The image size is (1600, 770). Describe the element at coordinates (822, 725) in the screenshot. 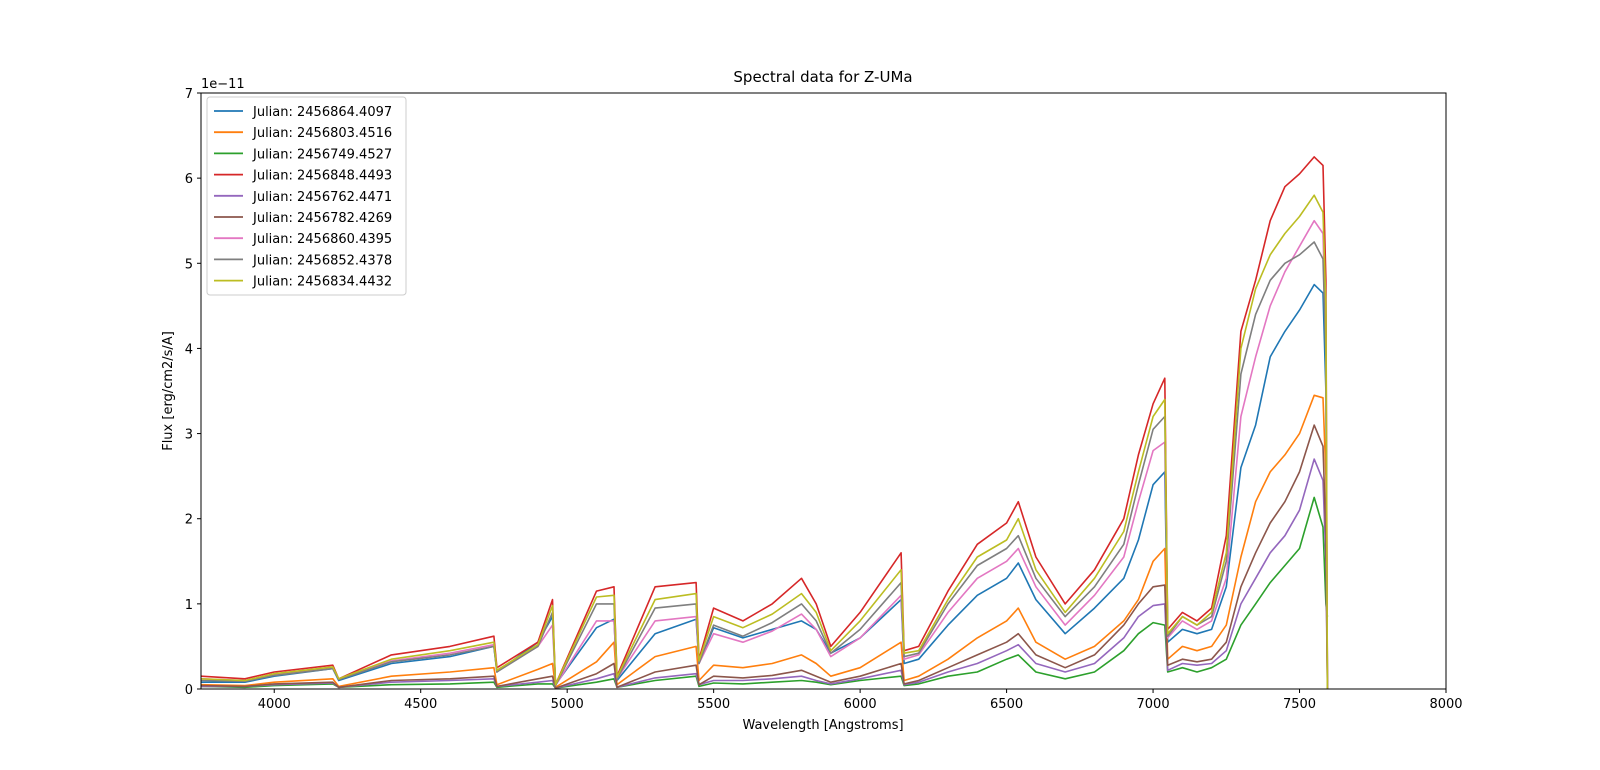

I see `x-axis-label: Wavelength [Angstroms]` at that location.